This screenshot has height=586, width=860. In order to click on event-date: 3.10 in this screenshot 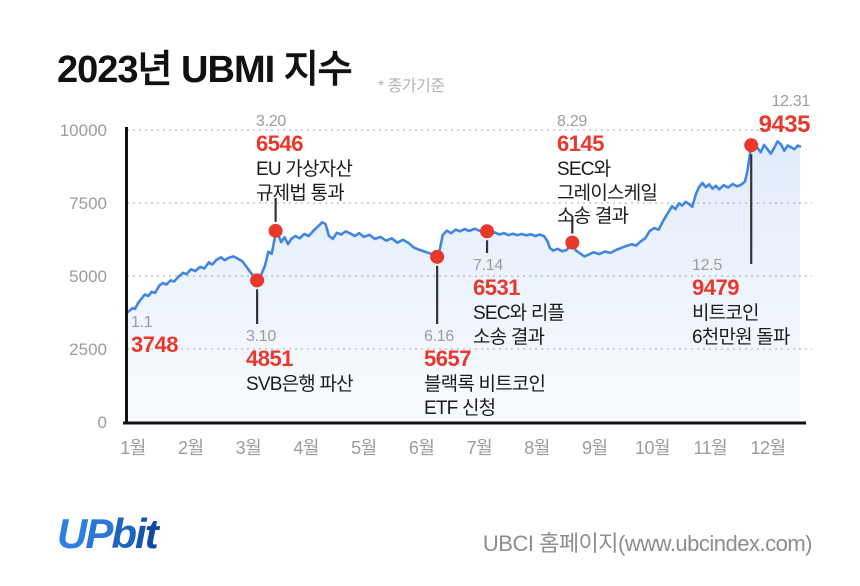, I will do `click(261, 336)`.